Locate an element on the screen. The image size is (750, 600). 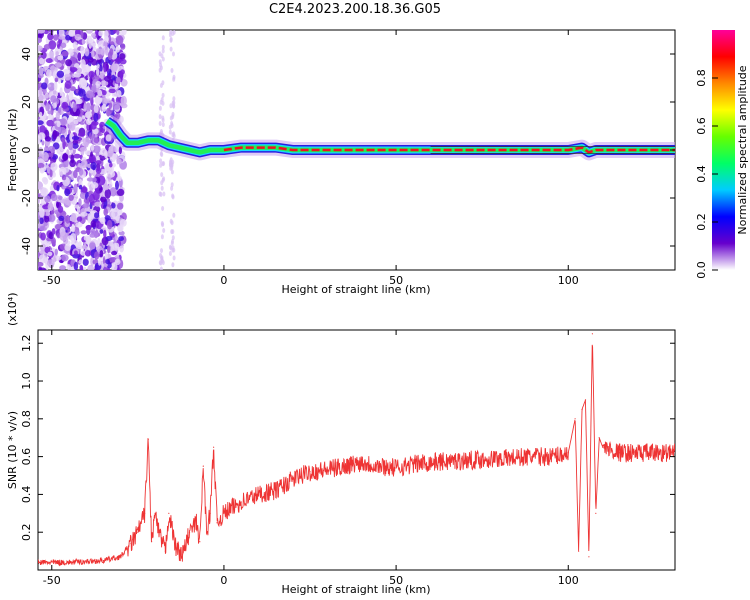
colorbar-gradient is located at coordinates (723, 150).